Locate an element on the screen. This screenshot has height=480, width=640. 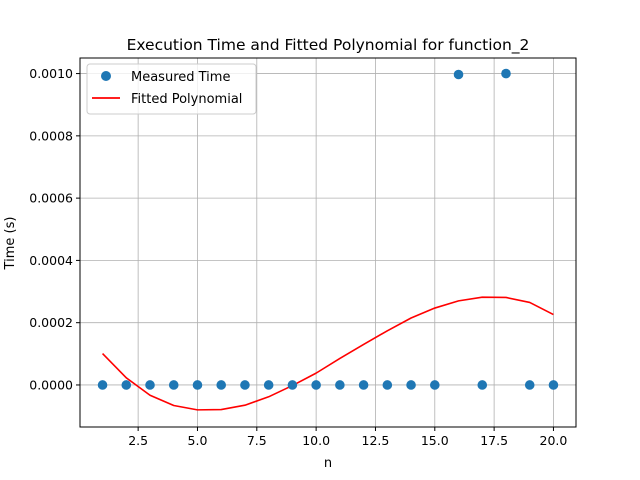
x-tick-label: 15.0 is located at coordinates (435, 440).